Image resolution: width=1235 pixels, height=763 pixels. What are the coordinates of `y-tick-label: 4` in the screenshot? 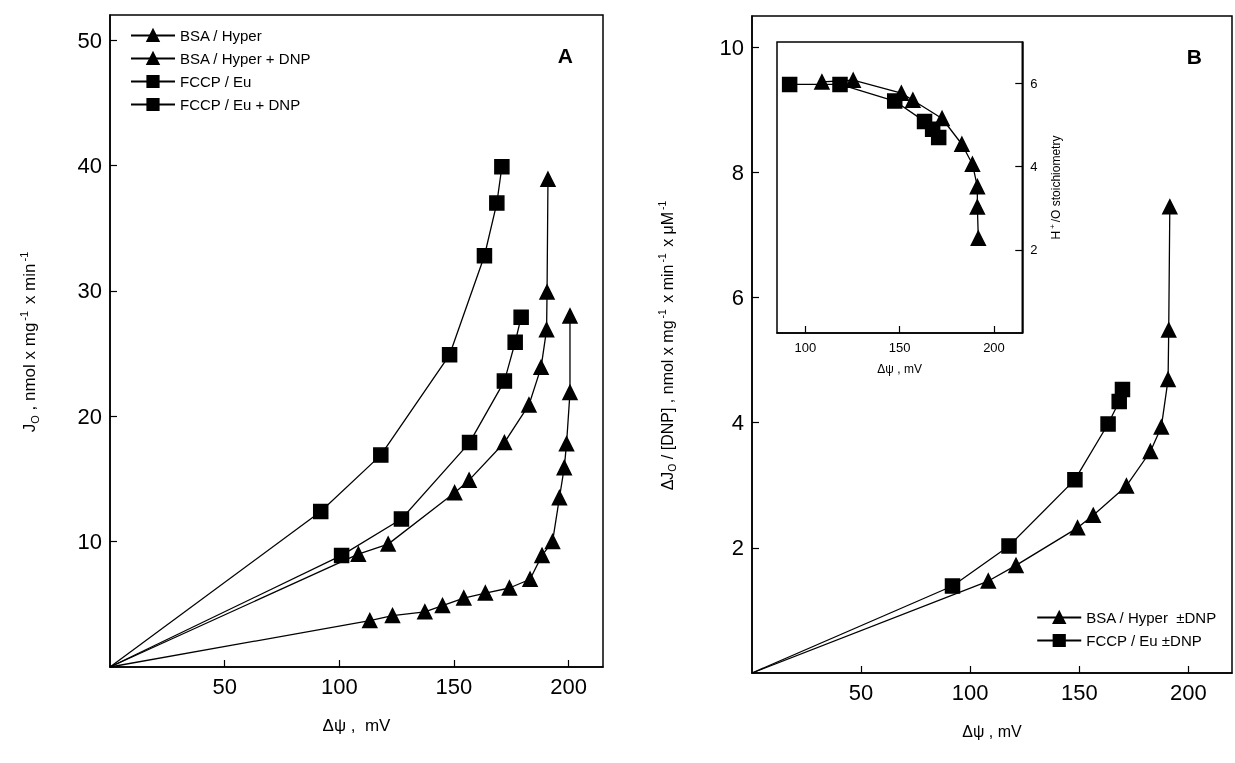 It's located at (737, 423).